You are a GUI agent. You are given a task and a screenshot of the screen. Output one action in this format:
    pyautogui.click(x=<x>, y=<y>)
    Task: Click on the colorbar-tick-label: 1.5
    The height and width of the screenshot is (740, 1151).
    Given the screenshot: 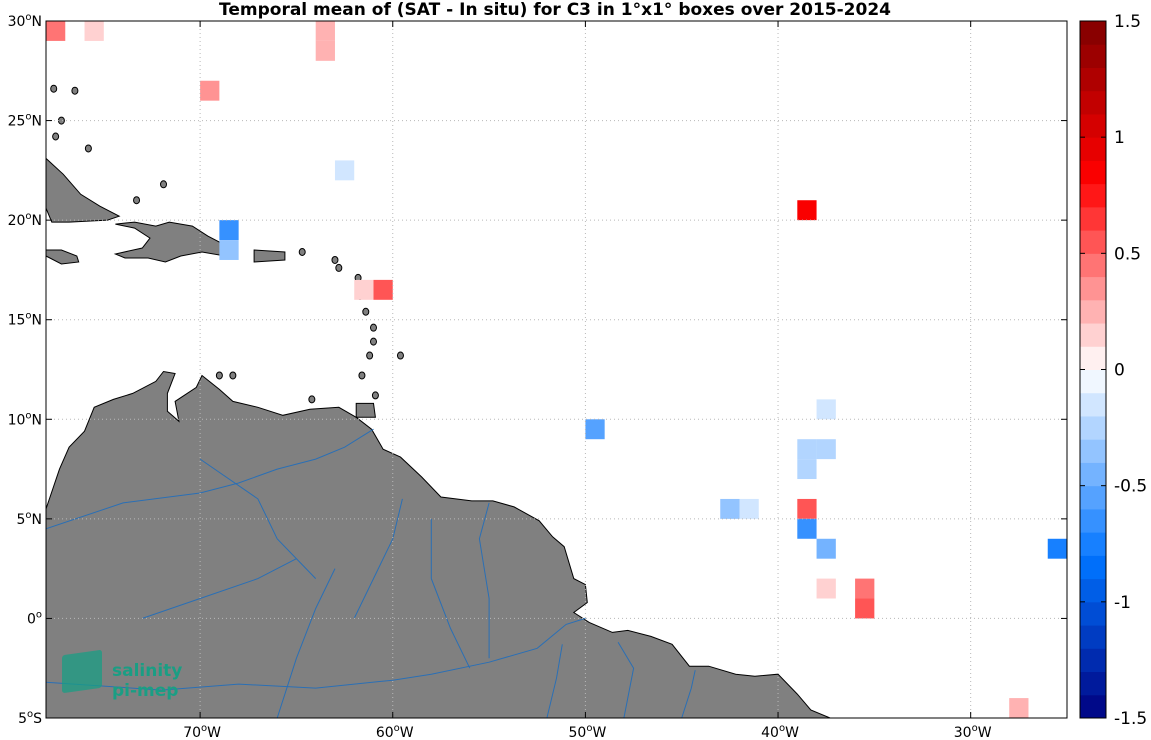 What is the action you would take?
    pyautogui.click(x=1127, y=22)
    